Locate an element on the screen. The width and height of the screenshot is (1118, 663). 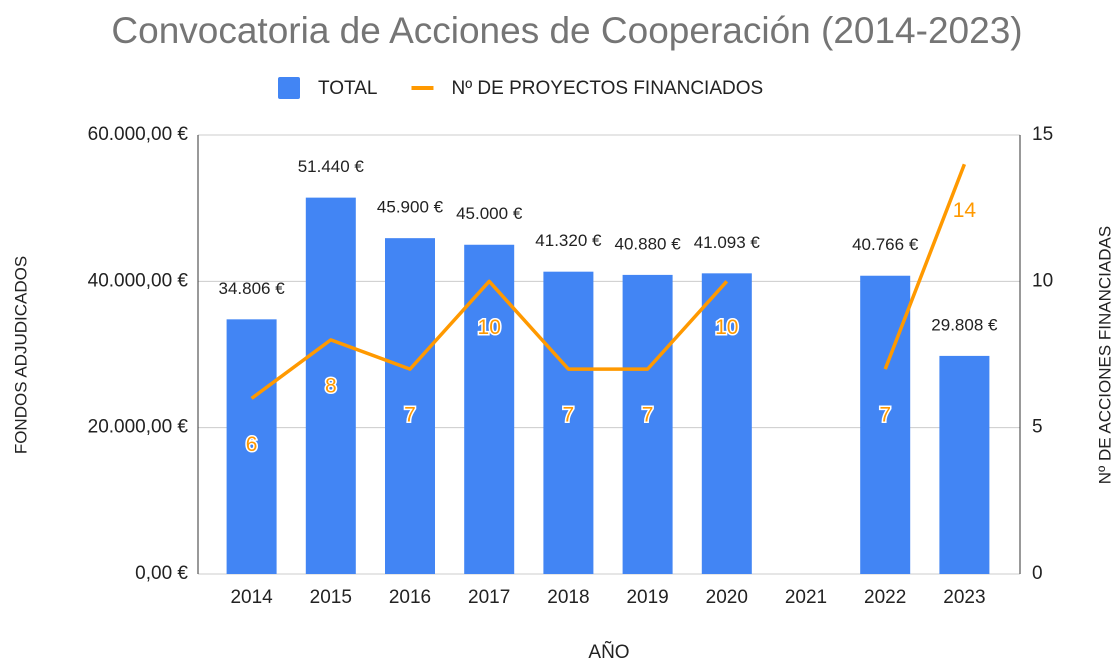
x-tick-label: 2014 is located at coordinates (251, 597).